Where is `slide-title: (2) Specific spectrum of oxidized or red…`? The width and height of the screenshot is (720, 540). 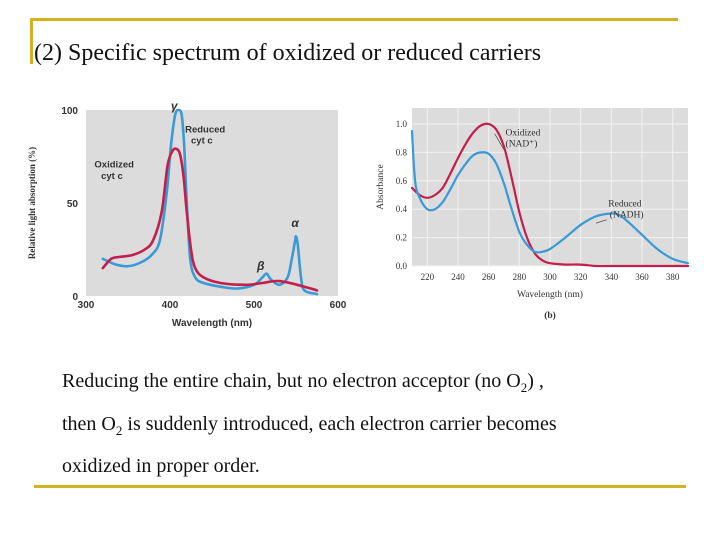
slide-title: (2) Specific spectrum of oxidized or red… is located at coordinates (288, 53).